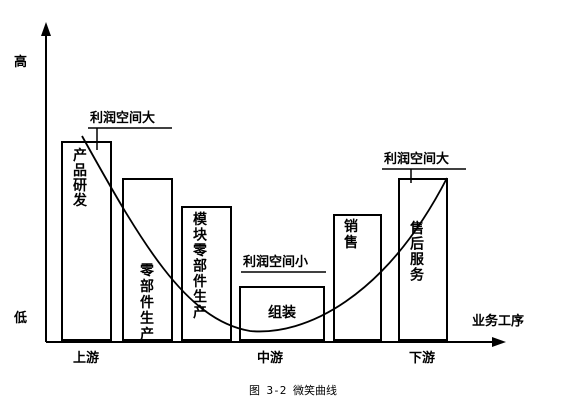 This screenshot has height=408, width=586. I want to click on y-axis-low-label: 低, so click(20, 318).